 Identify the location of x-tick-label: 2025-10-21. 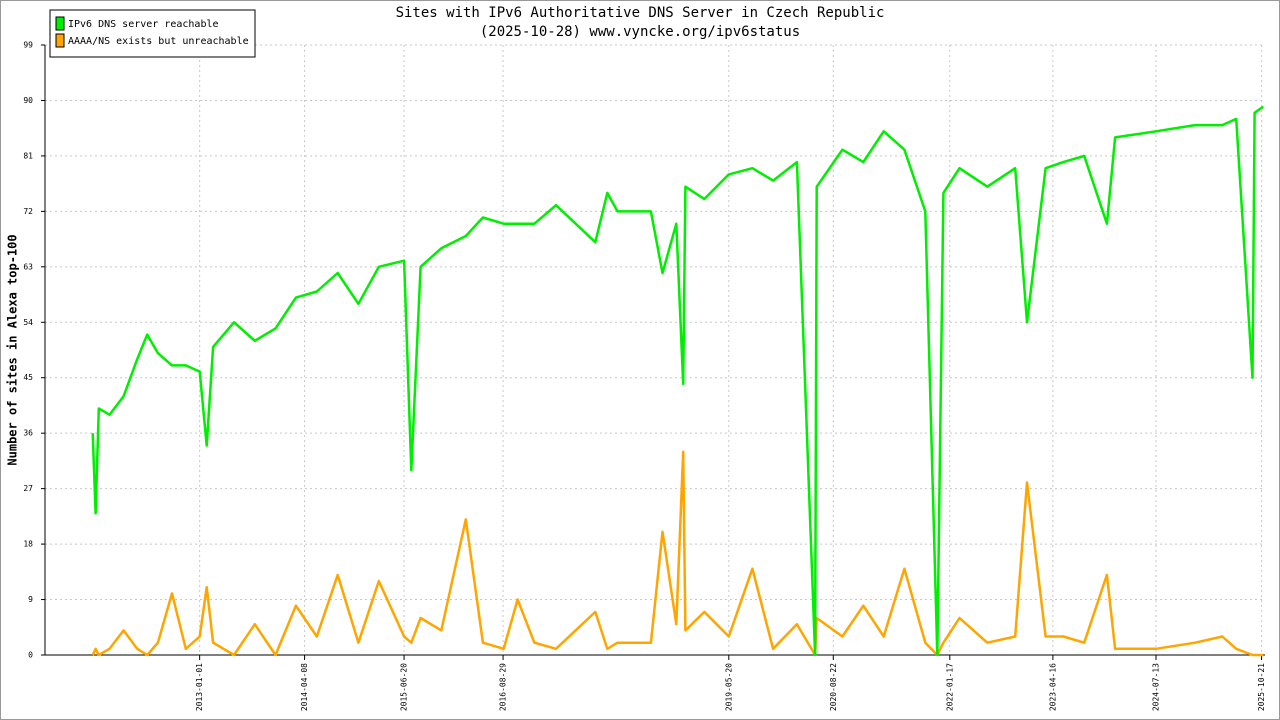
(1261, 687).